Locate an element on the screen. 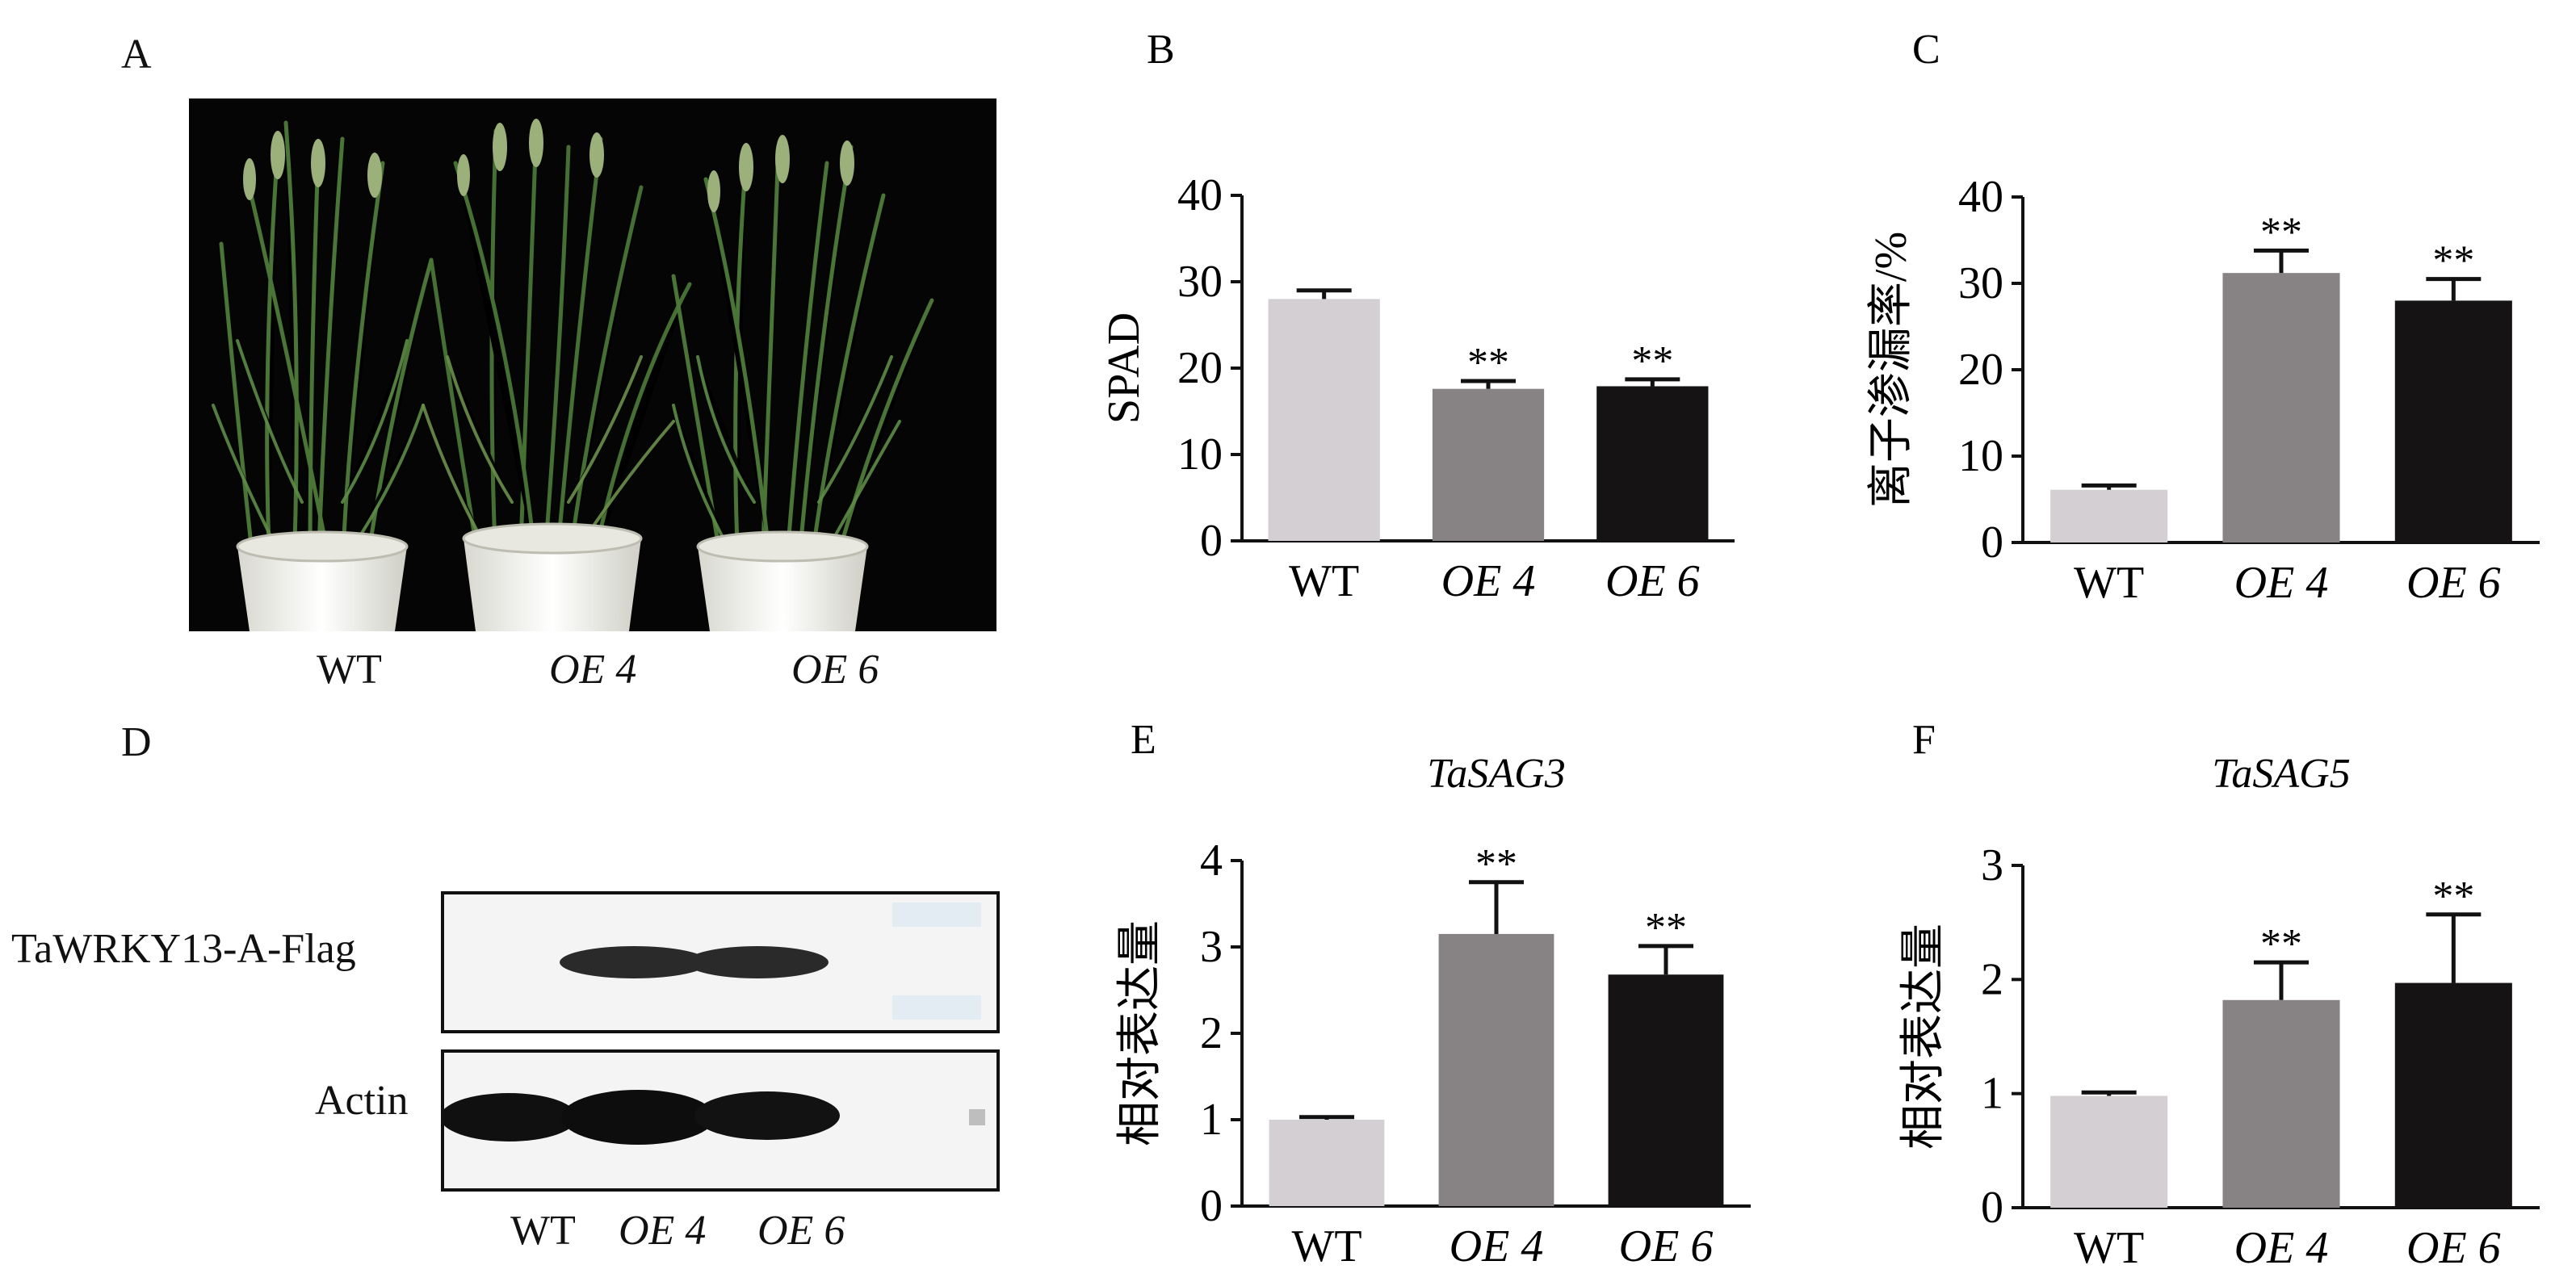 Image resolution: width=2576 pixels, height=1286 pixels. y-tick-label: 4 is located at coordinates (1211, 861).